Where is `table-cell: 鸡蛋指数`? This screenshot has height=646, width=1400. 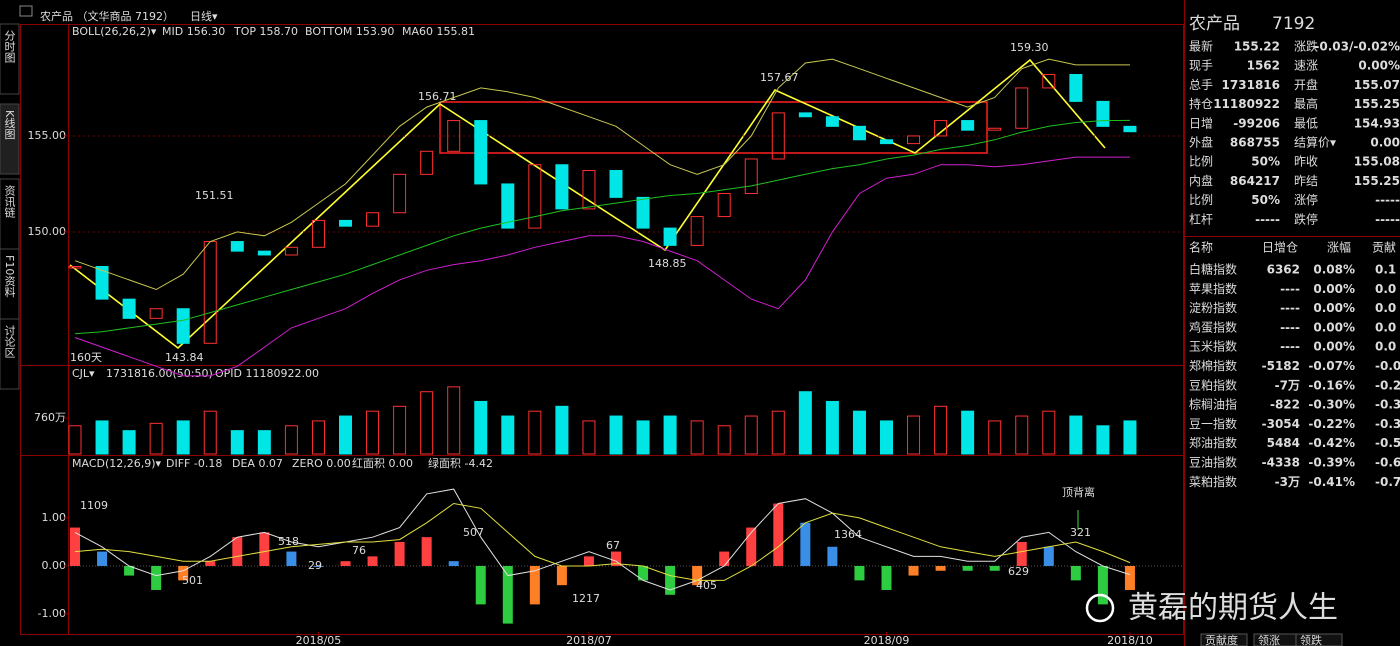
table-cell: 鸡蛋指数 is located at coordinates (1213, 326).